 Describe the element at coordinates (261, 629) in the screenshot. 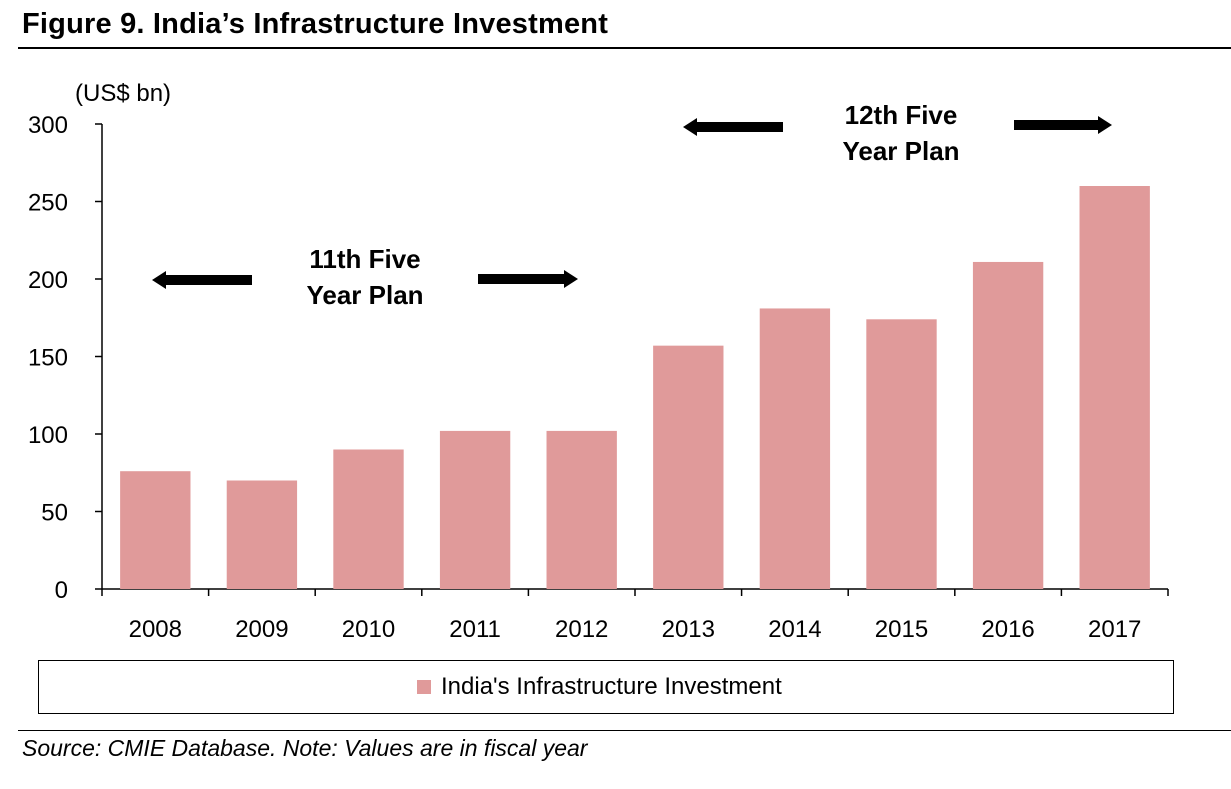

I see `x-tick-label: 2009` at that location.